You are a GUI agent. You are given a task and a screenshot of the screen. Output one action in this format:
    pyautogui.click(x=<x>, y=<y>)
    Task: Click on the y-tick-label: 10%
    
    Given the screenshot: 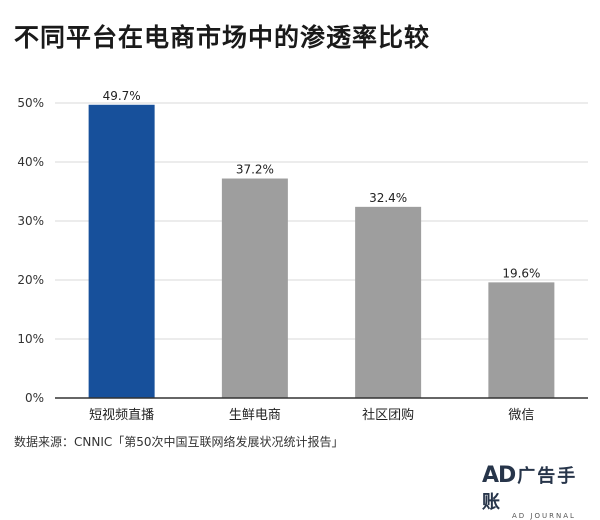 What is the action you would take?
    pyautogui.click(x=30, y=339)
    